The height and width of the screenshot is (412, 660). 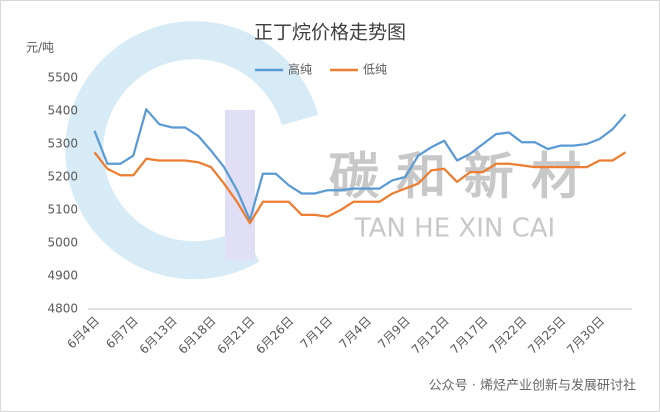 I want to click on watermark-en: TAN HE XIN CAI, so click(x=454, y=229).